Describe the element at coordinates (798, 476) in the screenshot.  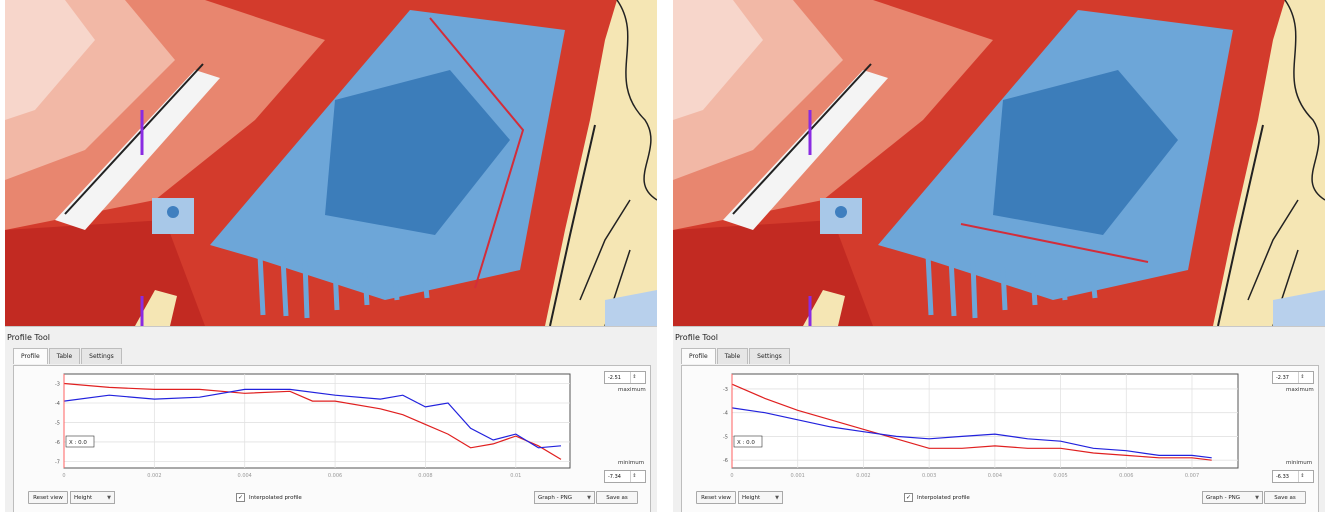
I see `x-tick-label: 0.001` at that location.